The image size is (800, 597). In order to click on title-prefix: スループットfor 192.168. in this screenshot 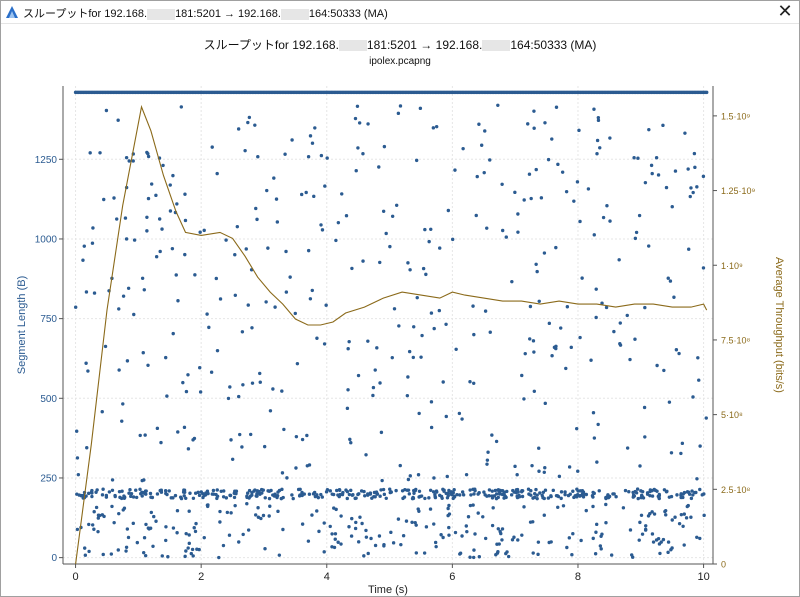, I will do `click(85, 14)`.